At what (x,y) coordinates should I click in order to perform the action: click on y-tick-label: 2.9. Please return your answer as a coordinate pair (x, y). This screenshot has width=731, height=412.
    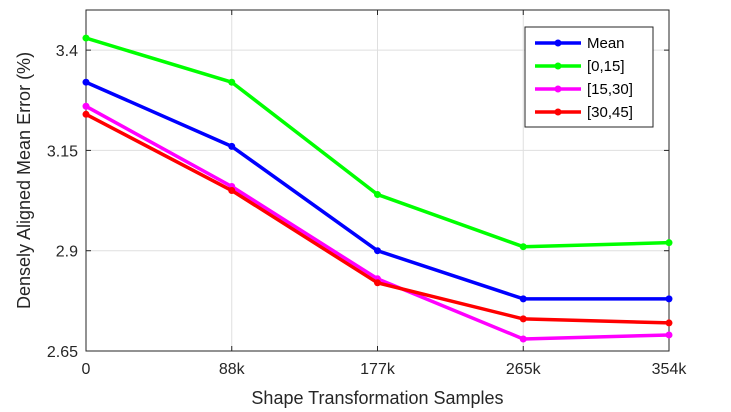
    Looking at the image, I should click on (67, 252).